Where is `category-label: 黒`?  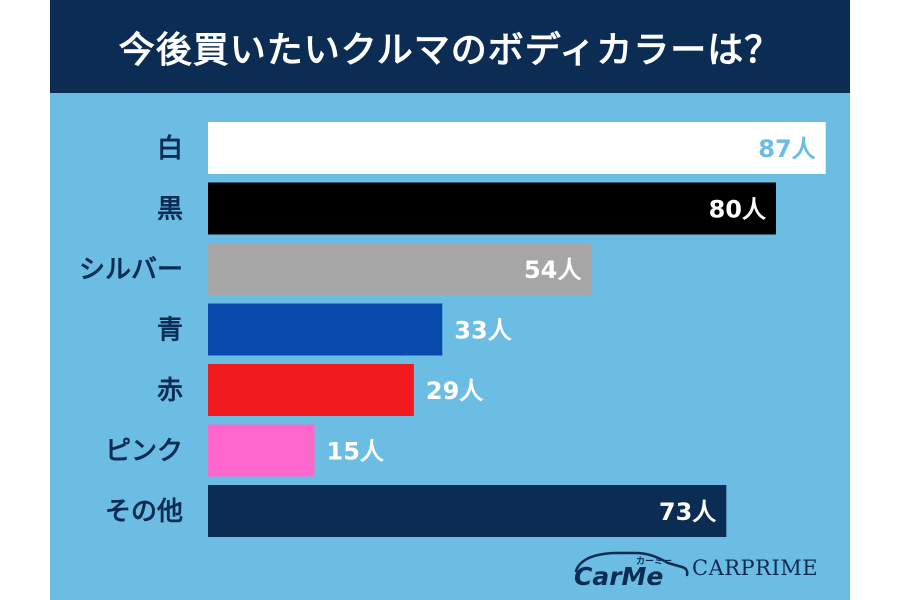
category-label: 黒 is located at coordinates (170, 210).